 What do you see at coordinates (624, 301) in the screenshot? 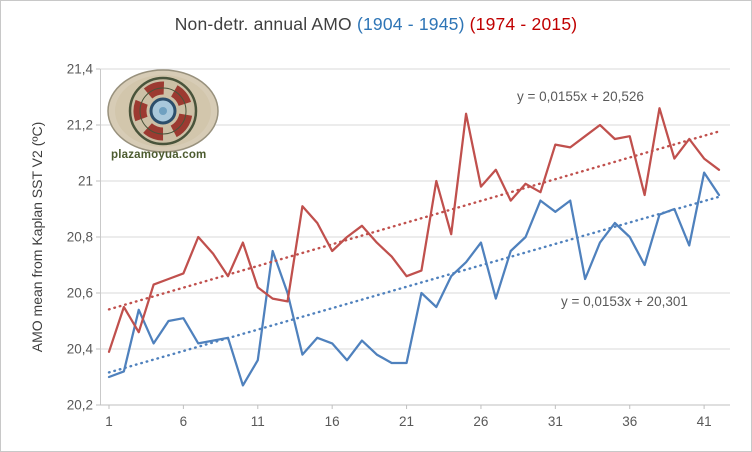
I see `blue-trendline-equation: y = 0,0153x + 20,301` at bounding box center [624, 301].